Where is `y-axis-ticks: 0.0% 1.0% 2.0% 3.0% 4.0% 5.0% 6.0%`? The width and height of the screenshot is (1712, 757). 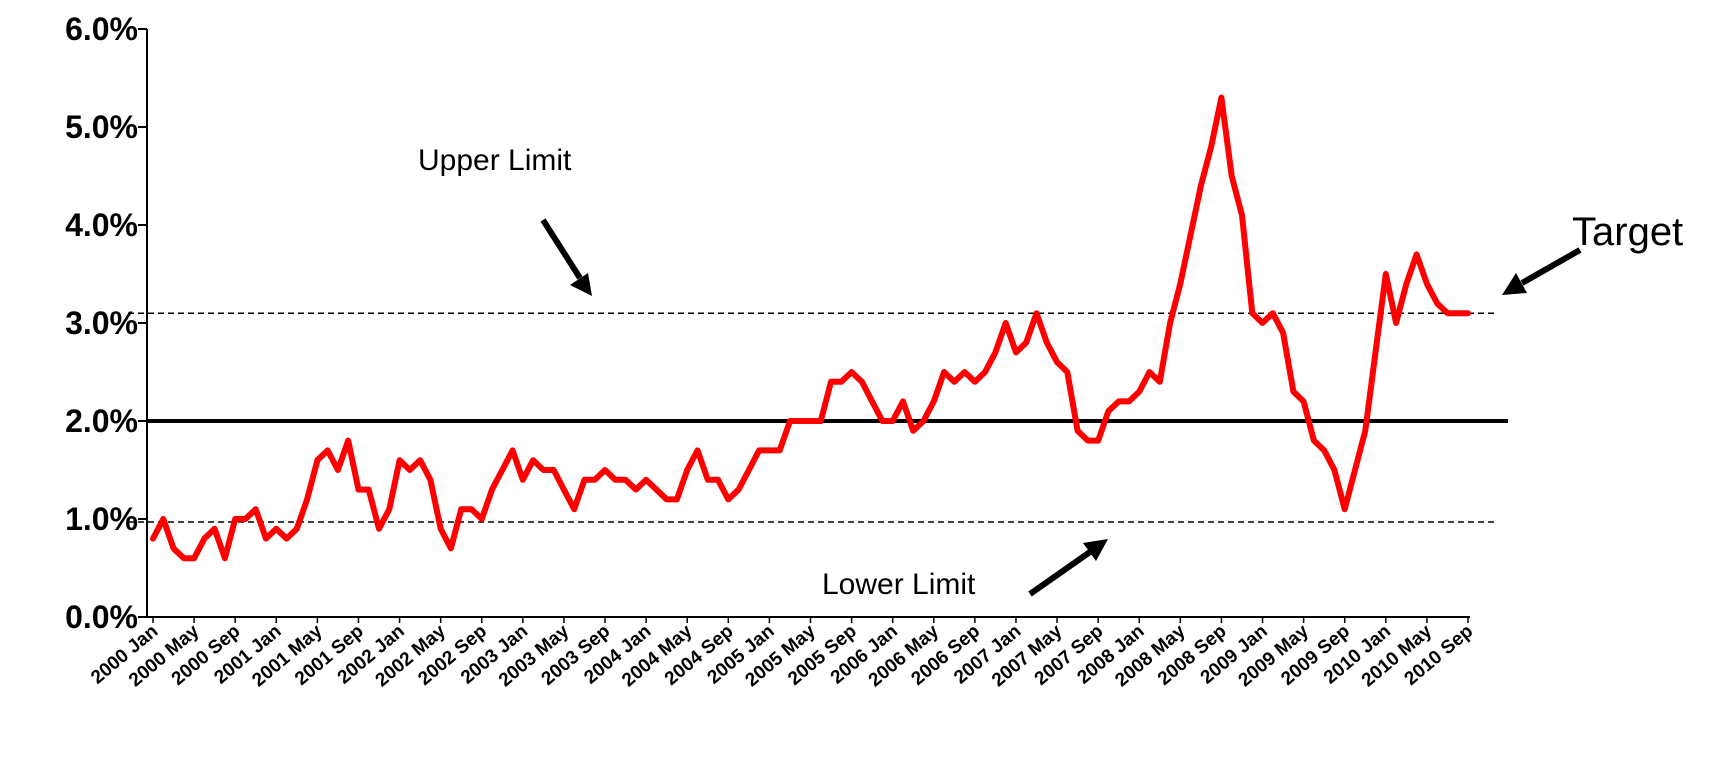 y-axis-ticks: 0.0% 1.0% 2.0% 3.0% 4.0% 5.0% 6.0% is located at coordinates (106, 323).